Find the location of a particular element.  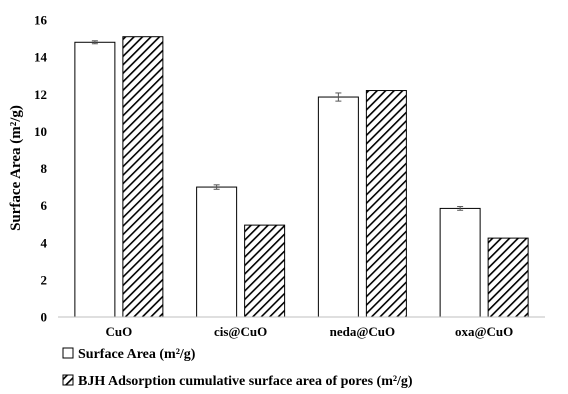

y-tick-label: 14 is located at coordinates (41, 57).